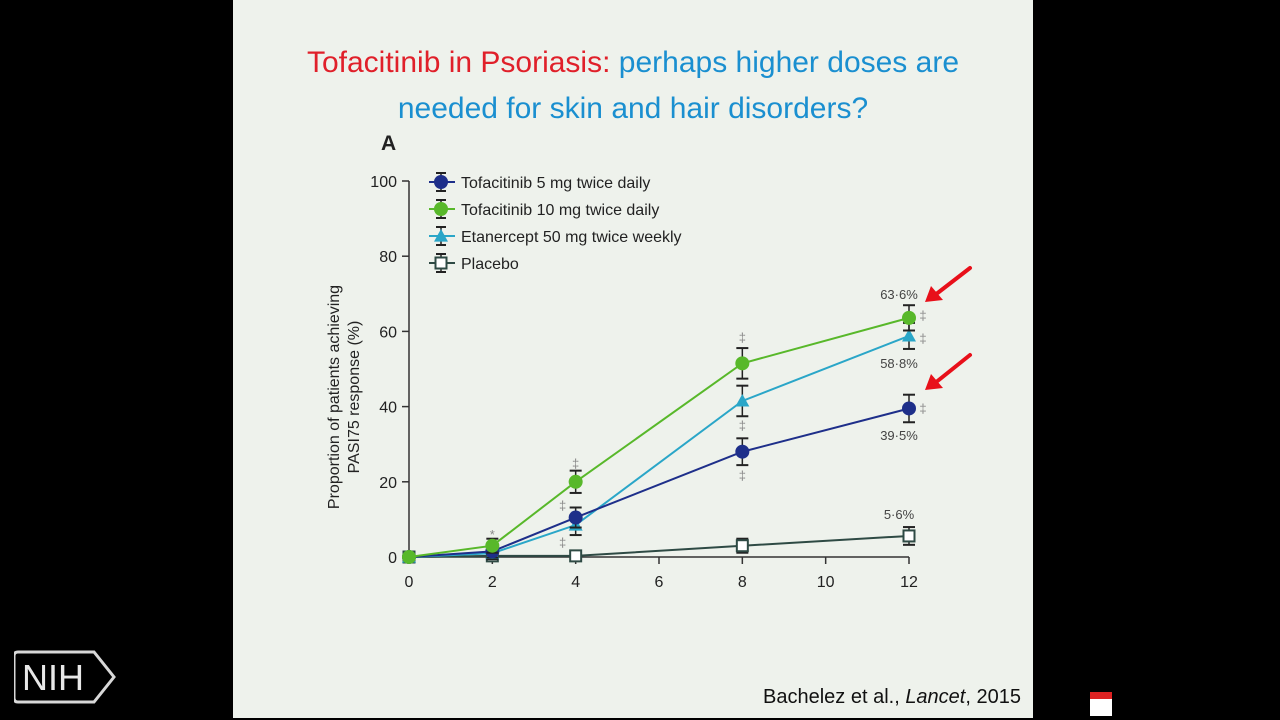 This screenshot has height=720, width=1280. What do you see at coordinates (899, 435) in the screenshot?
I see `end-value-label: 39·5%` at bounding box center [899, 435].